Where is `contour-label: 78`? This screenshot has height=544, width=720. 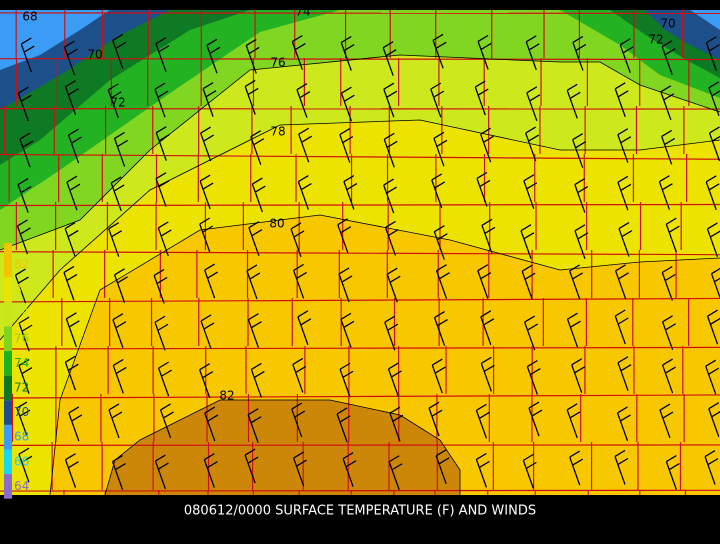
contour-label: 78 is located at coordinates (277, 132).